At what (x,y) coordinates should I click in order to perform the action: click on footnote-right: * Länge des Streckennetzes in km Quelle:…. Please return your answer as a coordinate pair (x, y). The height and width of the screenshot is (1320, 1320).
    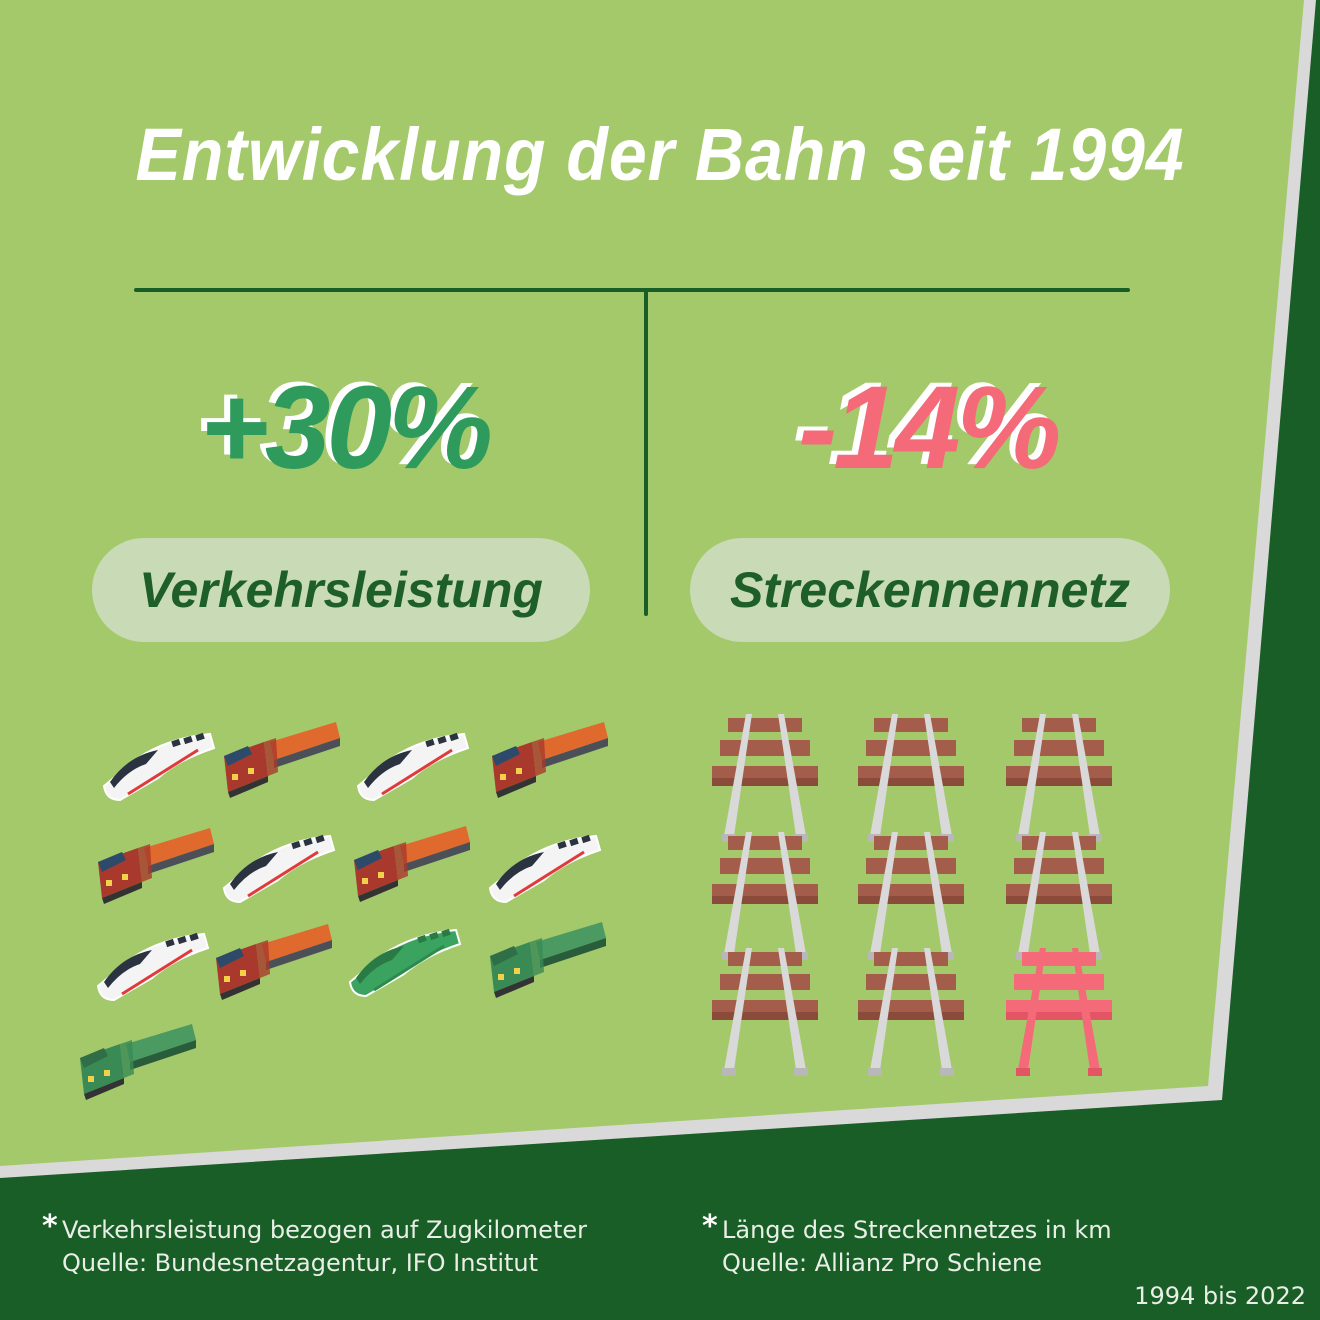
    Looking at the image, I should click on (907, 1245).